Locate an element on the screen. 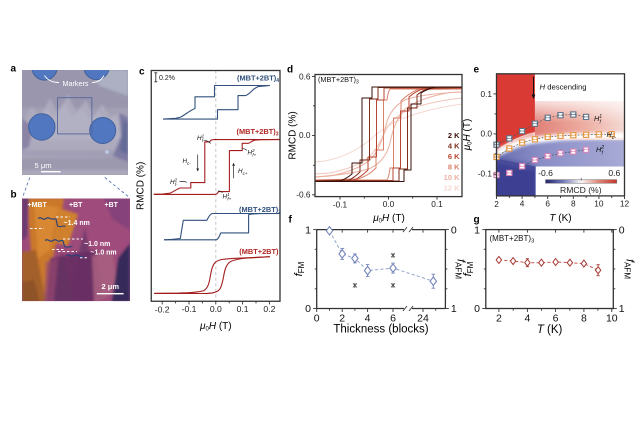 The width and height of the screenshot is (640, 428). svg-text: H descending is located at coordinates (563, 86).